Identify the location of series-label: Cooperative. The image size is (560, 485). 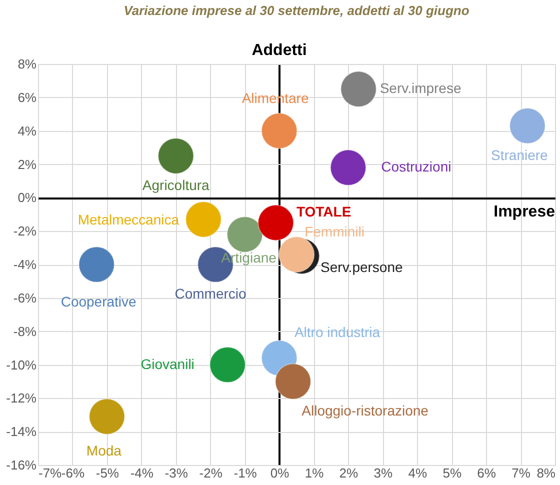
(98, 302).